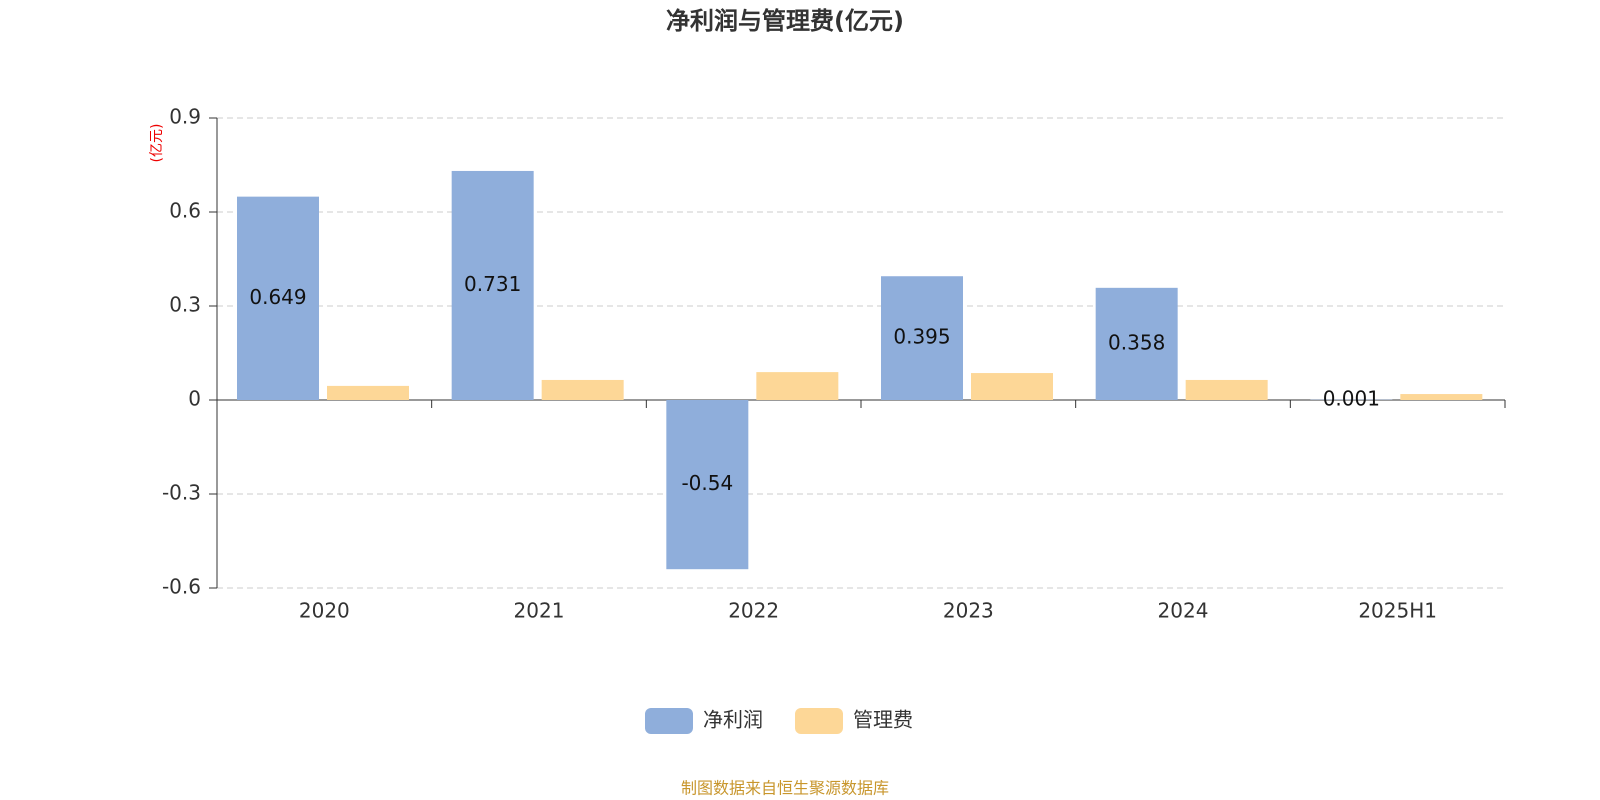 The width and height of the screenshot is (1600, 800). What do you see at coordinates (733, 720) in the screenshot?
I see `legend-label: 净利润` at bounding box center [733, 720].